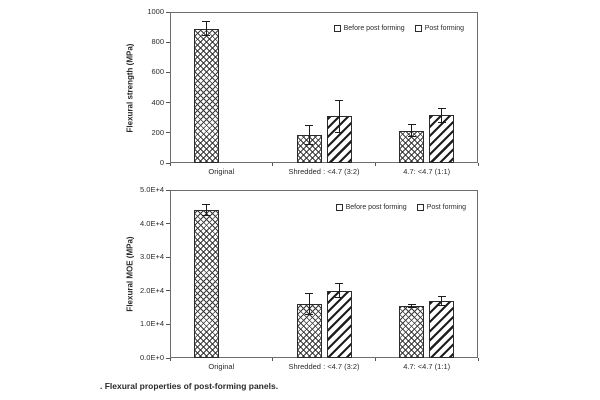 The height and width of the screenshot is (400, 600). What do you see at coordinates (152, 324) in the screenshot?
I see `y-tick-label: 1.0E+4` at bounding box center [152, 324].